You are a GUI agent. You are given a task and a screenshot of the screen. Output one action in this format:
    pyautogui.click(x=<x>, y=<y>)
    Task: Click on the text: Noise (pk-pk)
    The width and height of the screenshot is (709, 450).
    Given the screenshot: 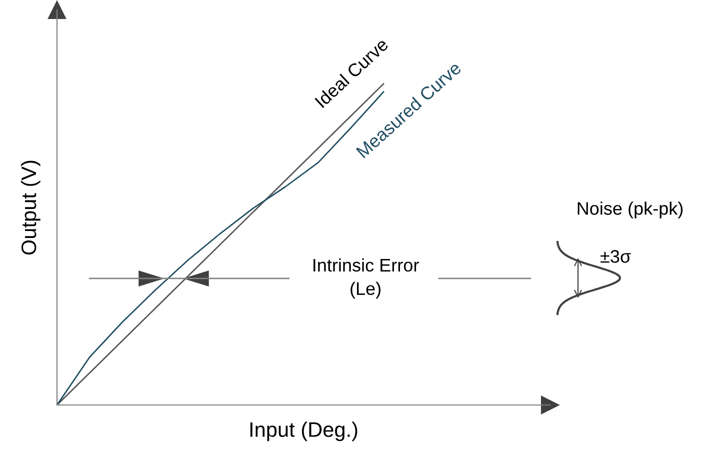 What is the action you would take?
    pyautogui.click(x=630, y=210)
    